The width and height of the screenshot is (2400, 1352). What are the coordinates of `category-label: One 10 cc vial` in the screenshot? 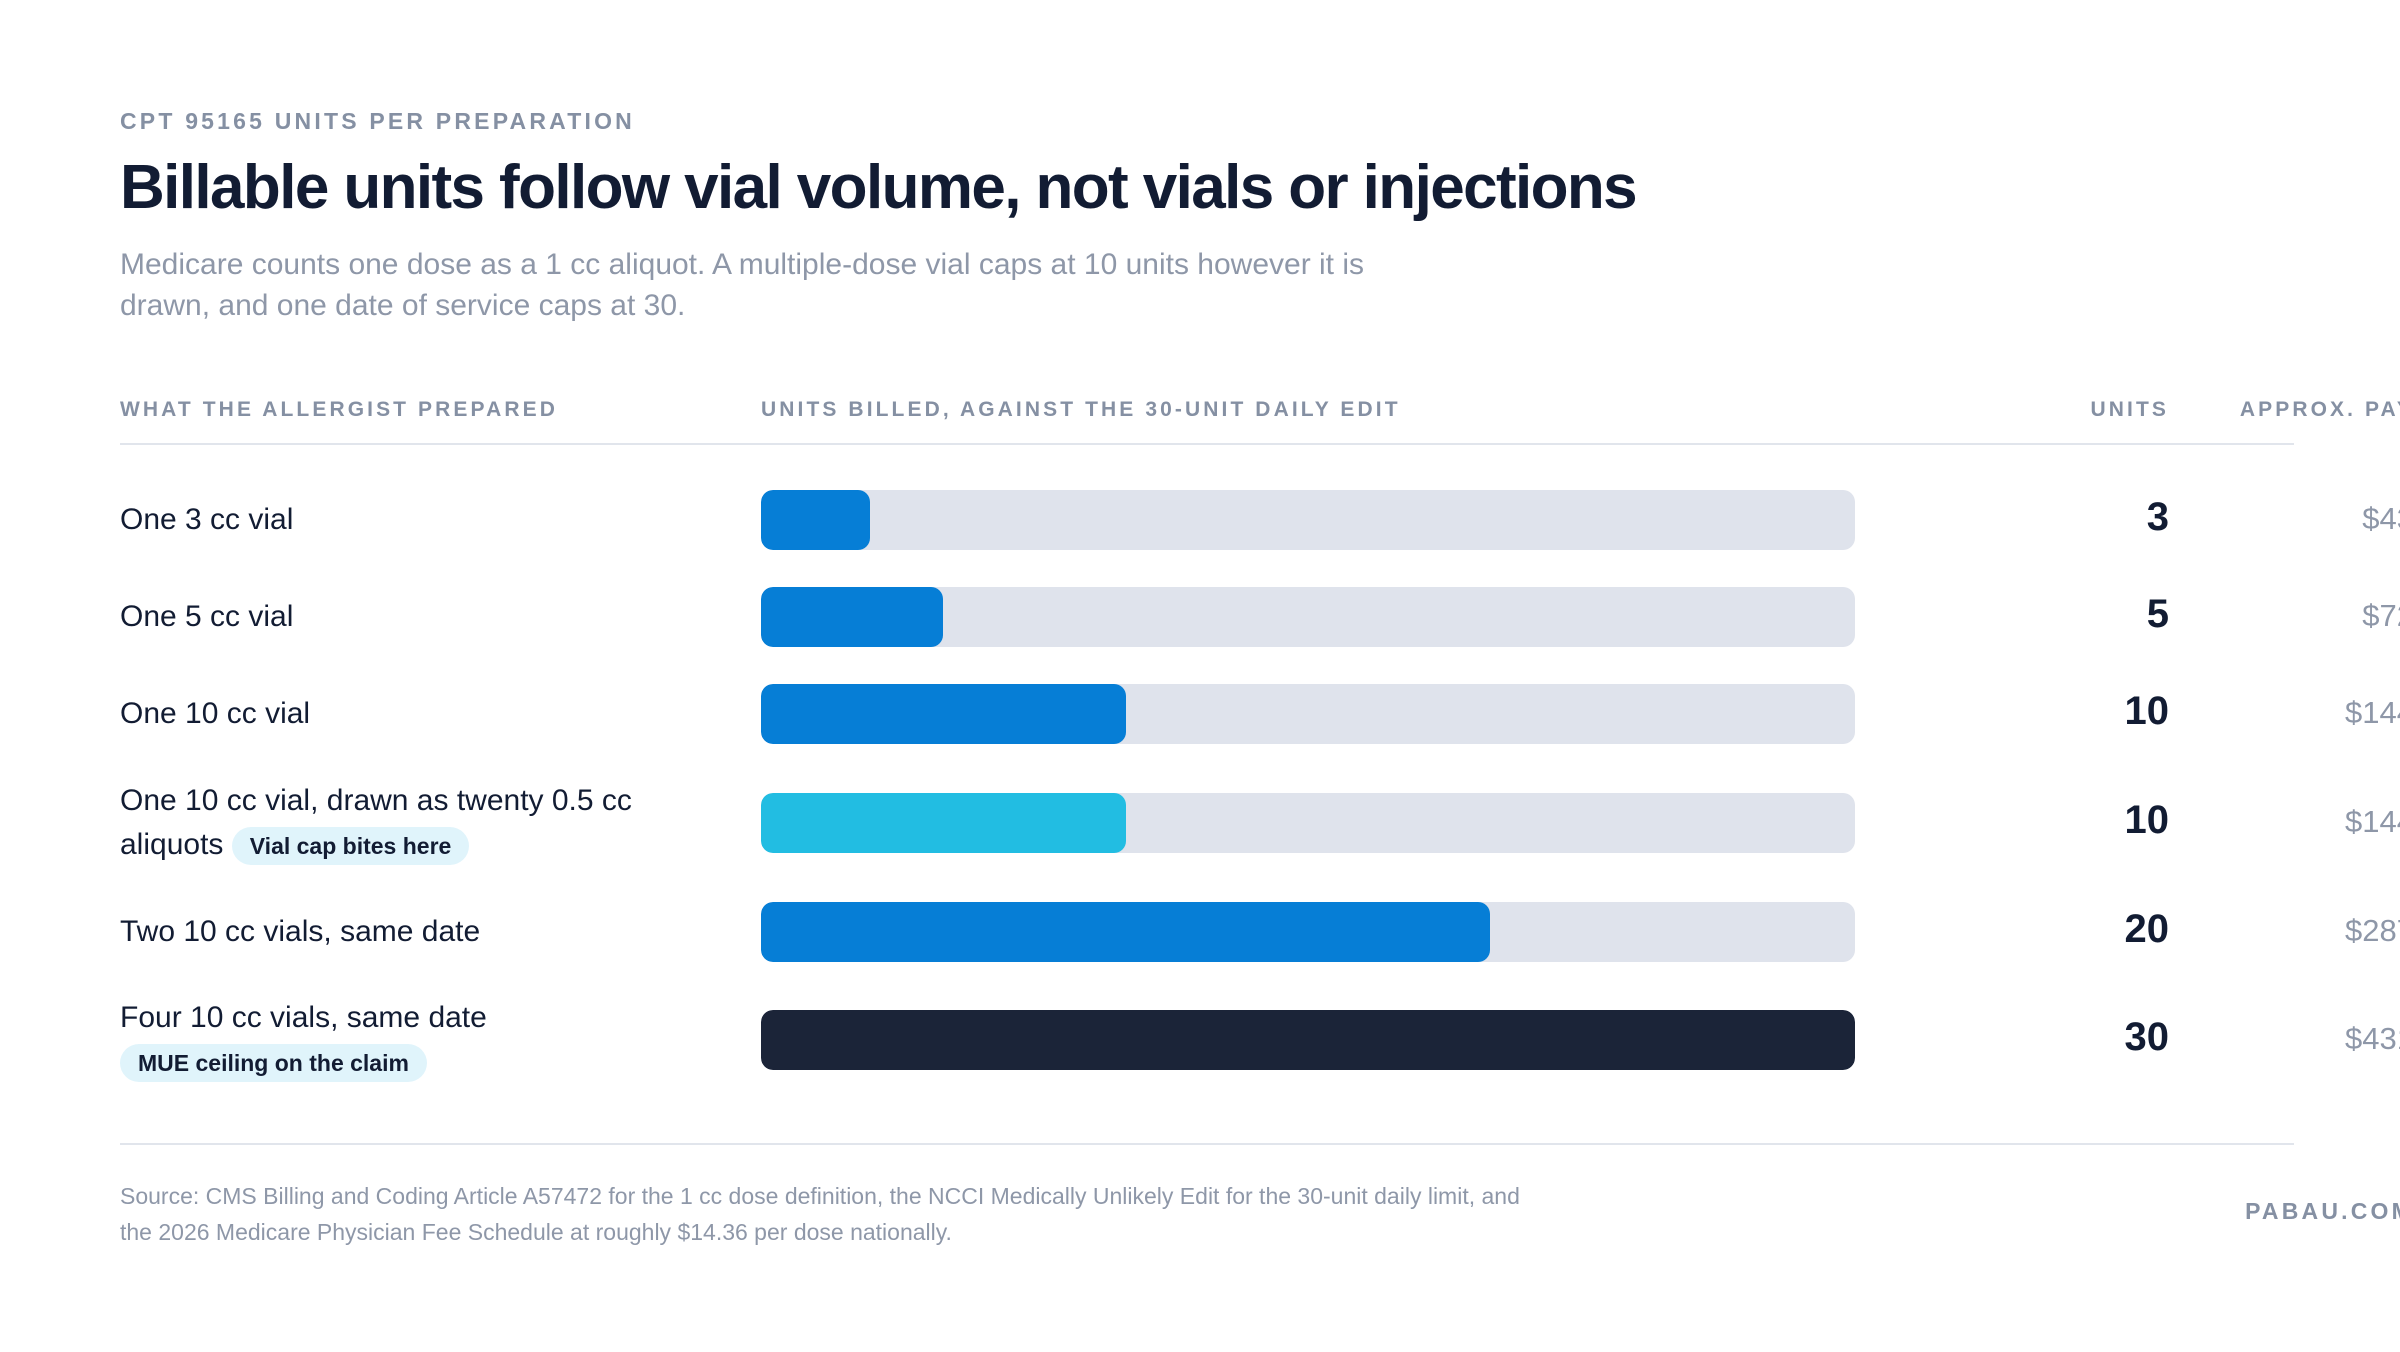 It's located at (420, 714).